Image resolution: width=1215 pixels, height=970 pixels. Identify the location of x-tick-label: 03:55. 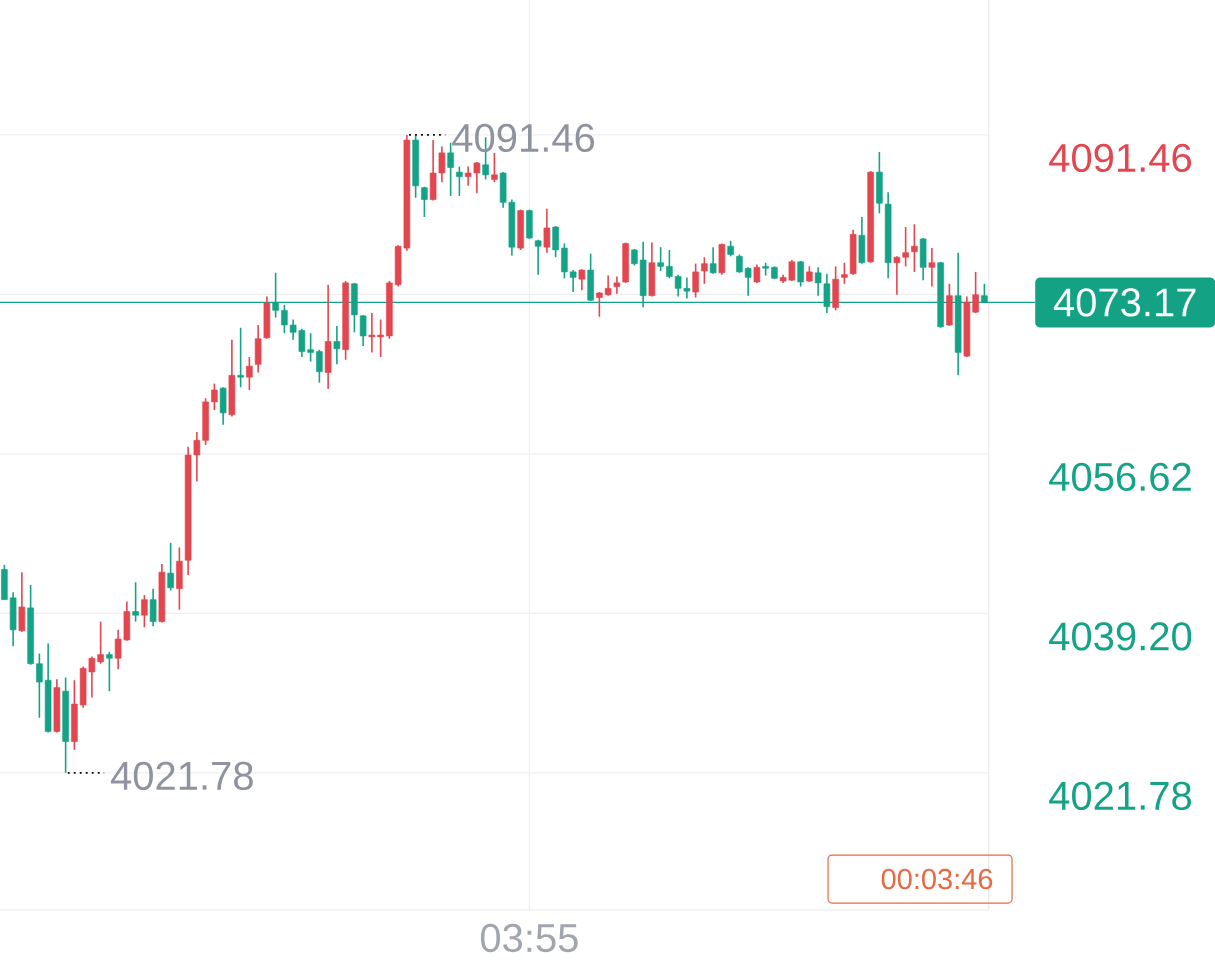
(529, 938).